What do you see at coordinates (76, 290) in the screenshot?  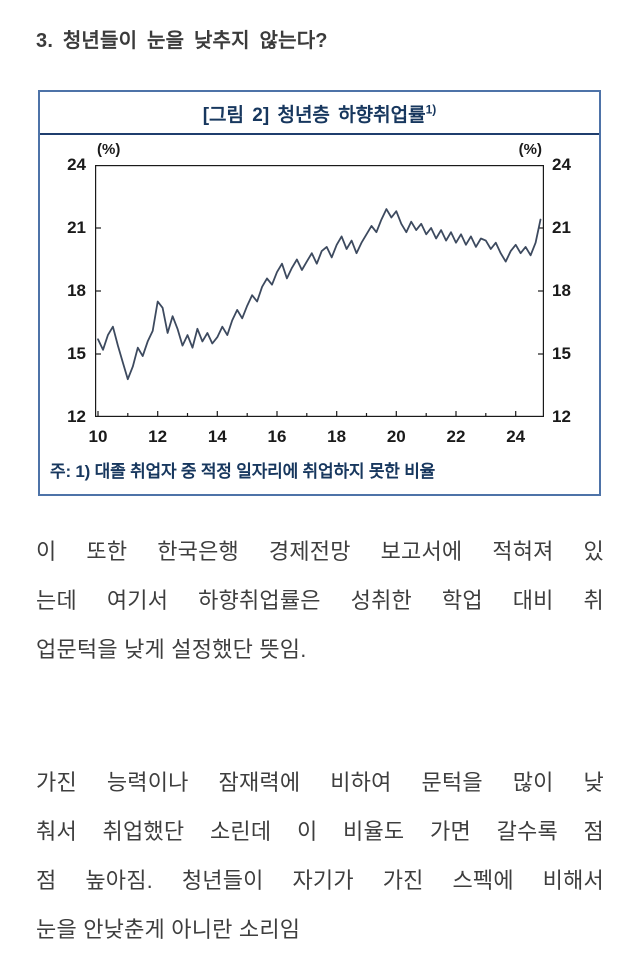 I see `y-axis-label-left: 18` at bounding box center [76, 290].